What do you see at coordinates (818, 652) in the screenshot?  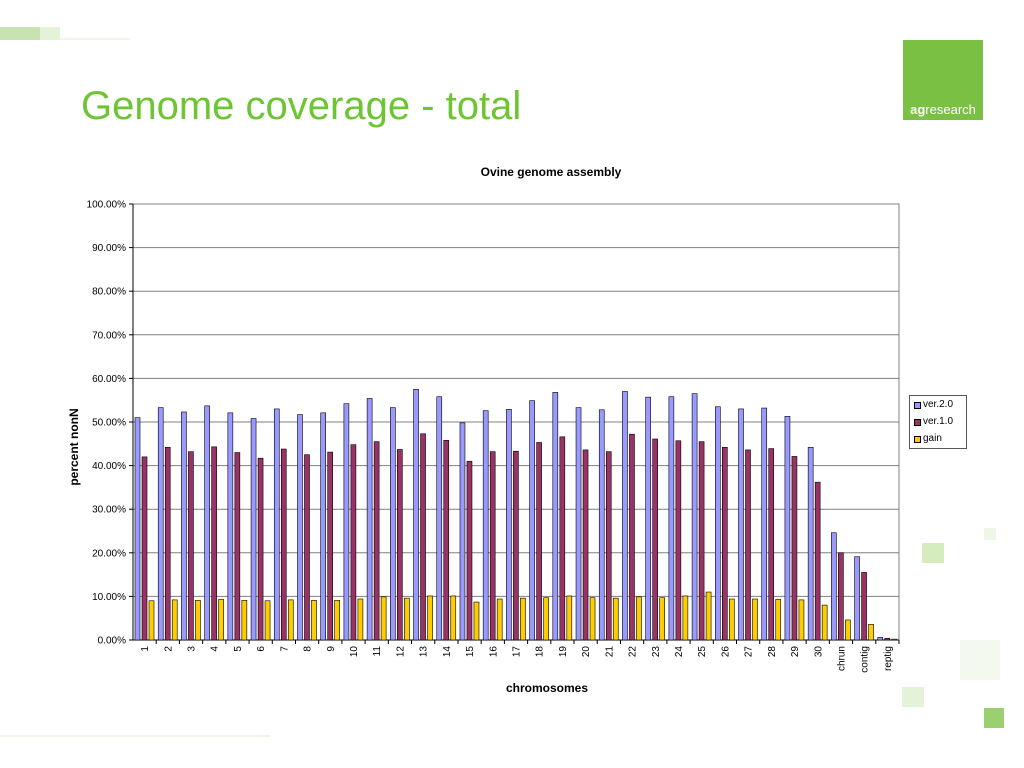 I see `x-tick-label: 30` at bounding box center [818, 652].